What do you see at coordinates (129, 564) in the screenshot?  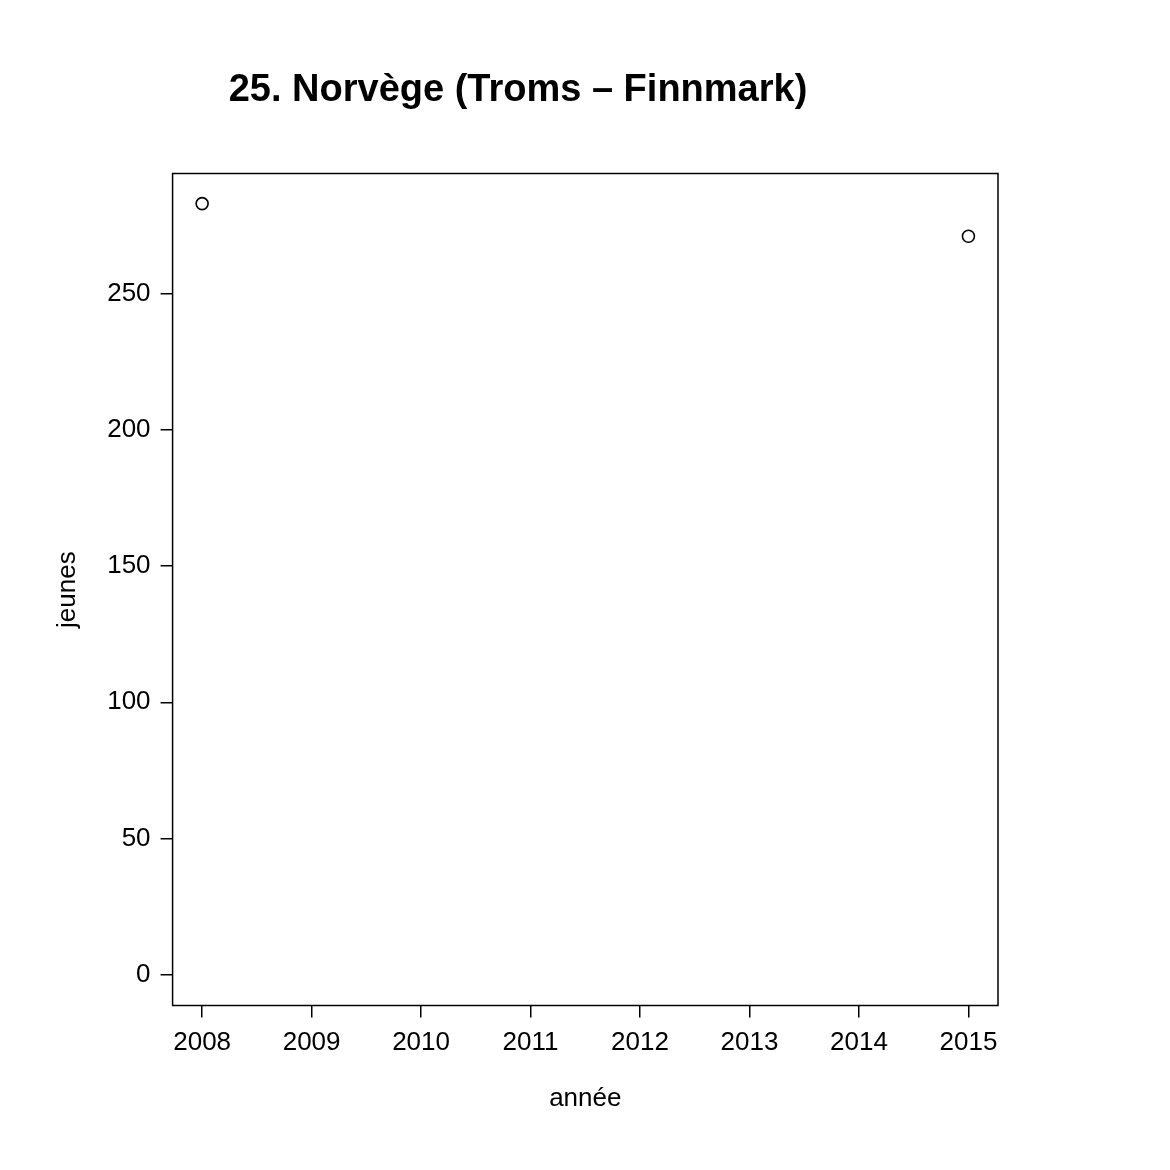 I see `y-tick-label: 150` at bounding box center [129, 564].